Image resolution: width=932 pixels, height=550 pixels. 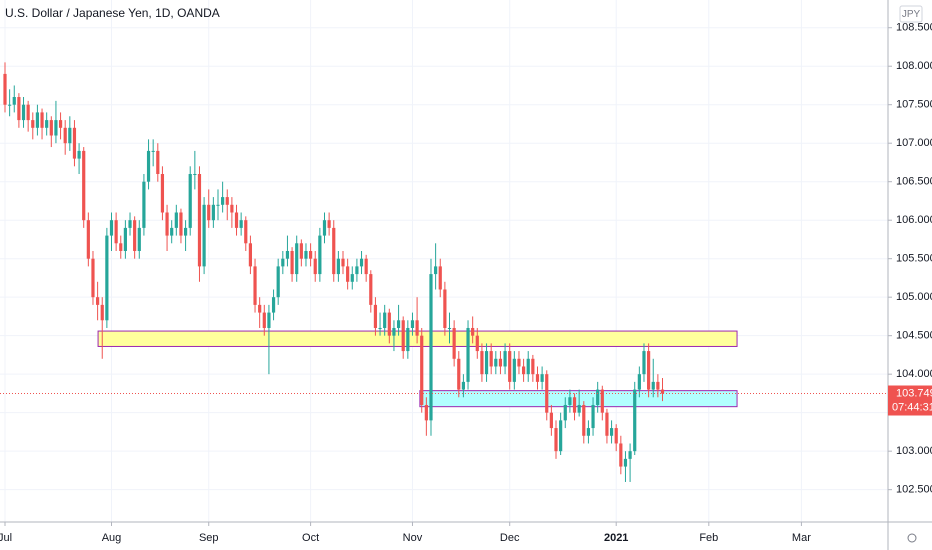 What do you see at coordinates (914, 66) in the screenshot?
I see `y-tick-label: 108.000` at bounding box center [914, 66].